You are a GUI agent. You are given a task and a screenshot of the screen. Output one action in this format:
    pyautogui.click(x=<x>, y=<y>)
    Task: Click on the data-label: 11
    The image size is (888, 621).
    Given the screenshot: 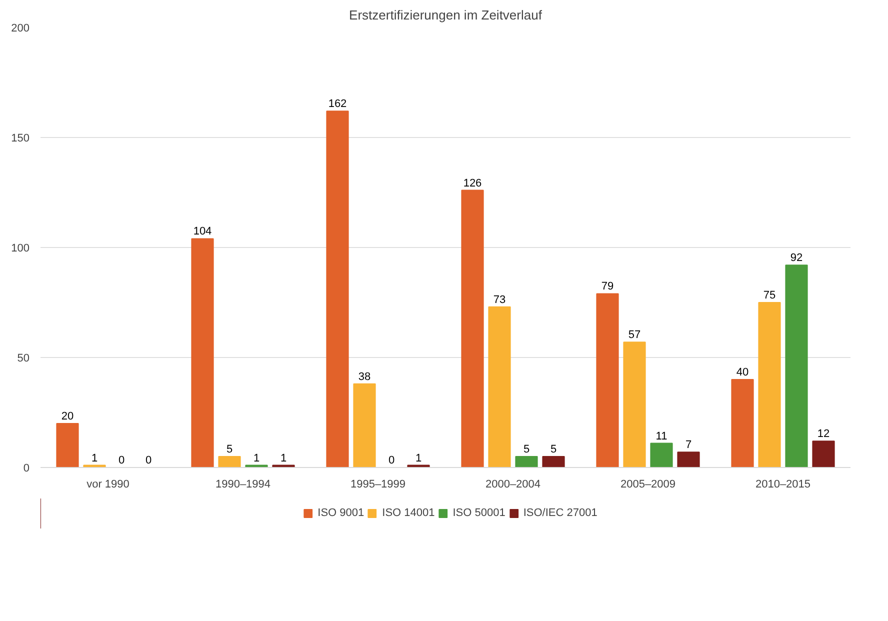 What is the action you would take?
    pyautogui.click(x=662, y=436)
    